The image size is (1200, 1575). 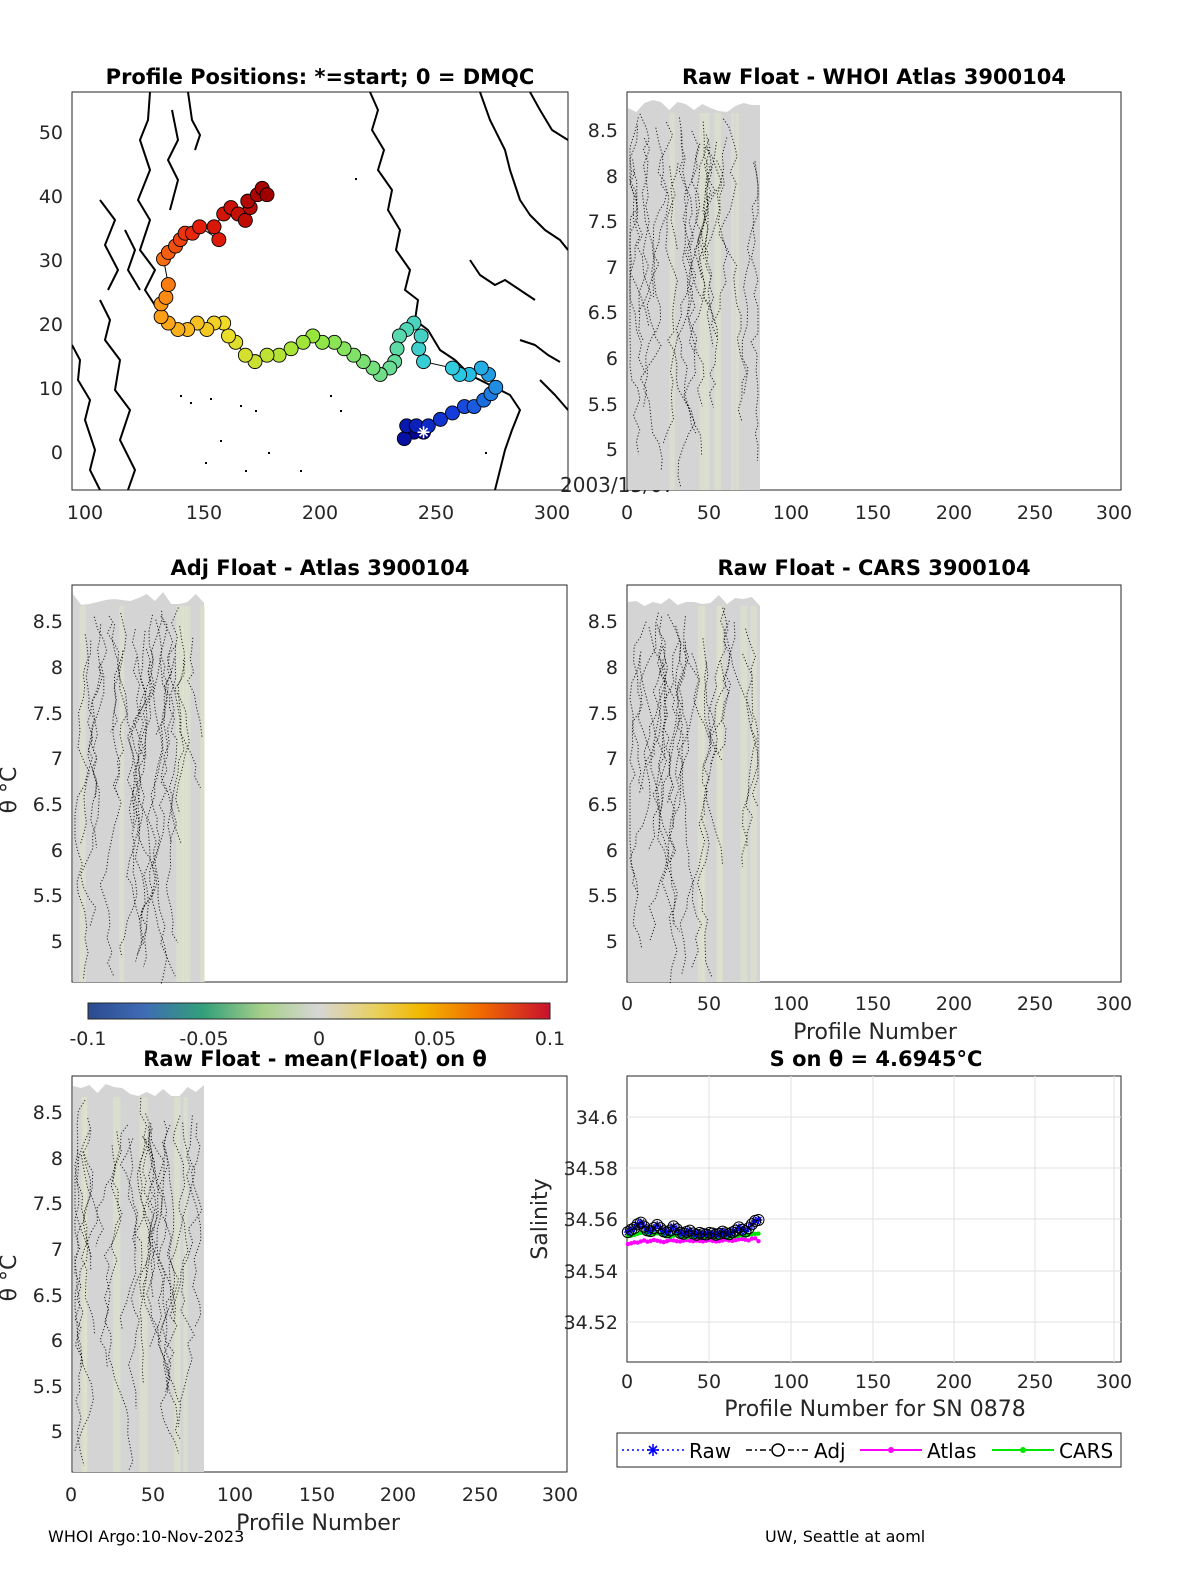 I want to click on legend-raw-marker, so click(x=653, y=1450).